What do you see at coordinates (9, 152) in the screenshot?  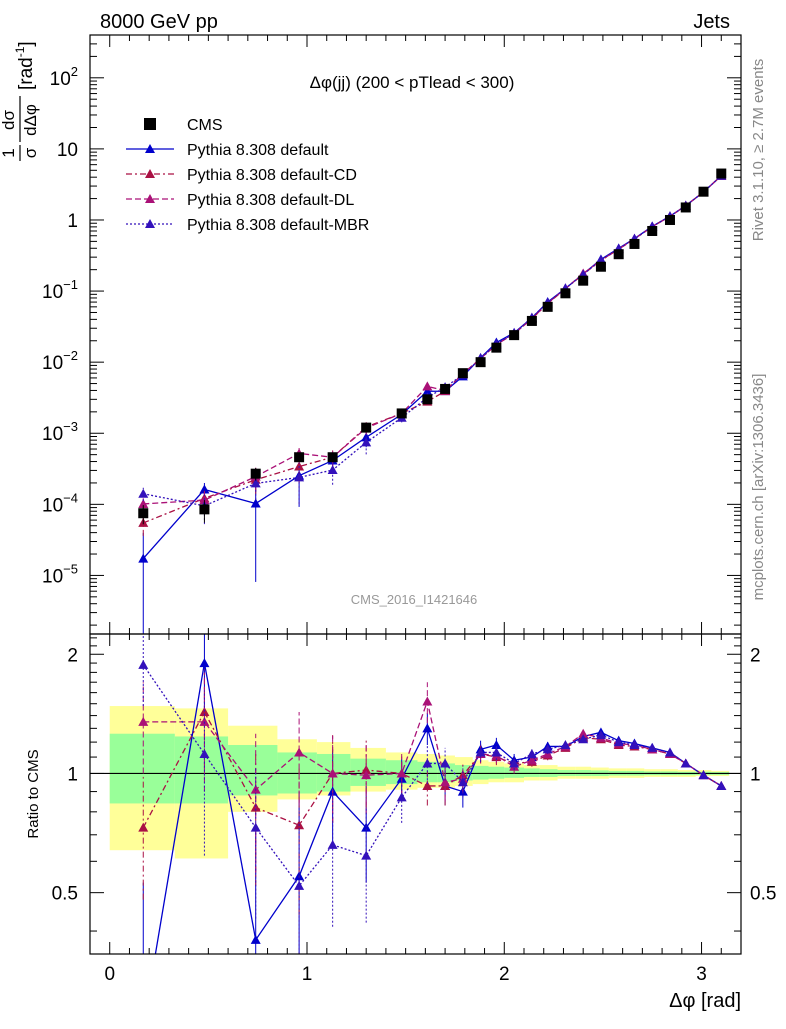 I see `y-label-num1: 1` at bounding box center [9, 152].